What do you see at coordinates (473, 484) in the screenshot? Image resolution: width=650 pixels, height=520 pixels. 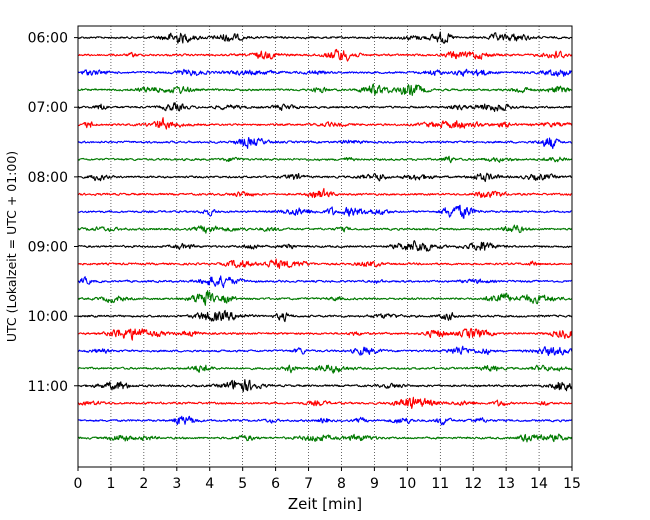 I see `x-tick-label-12: 12` at bounding box center [473, 484].